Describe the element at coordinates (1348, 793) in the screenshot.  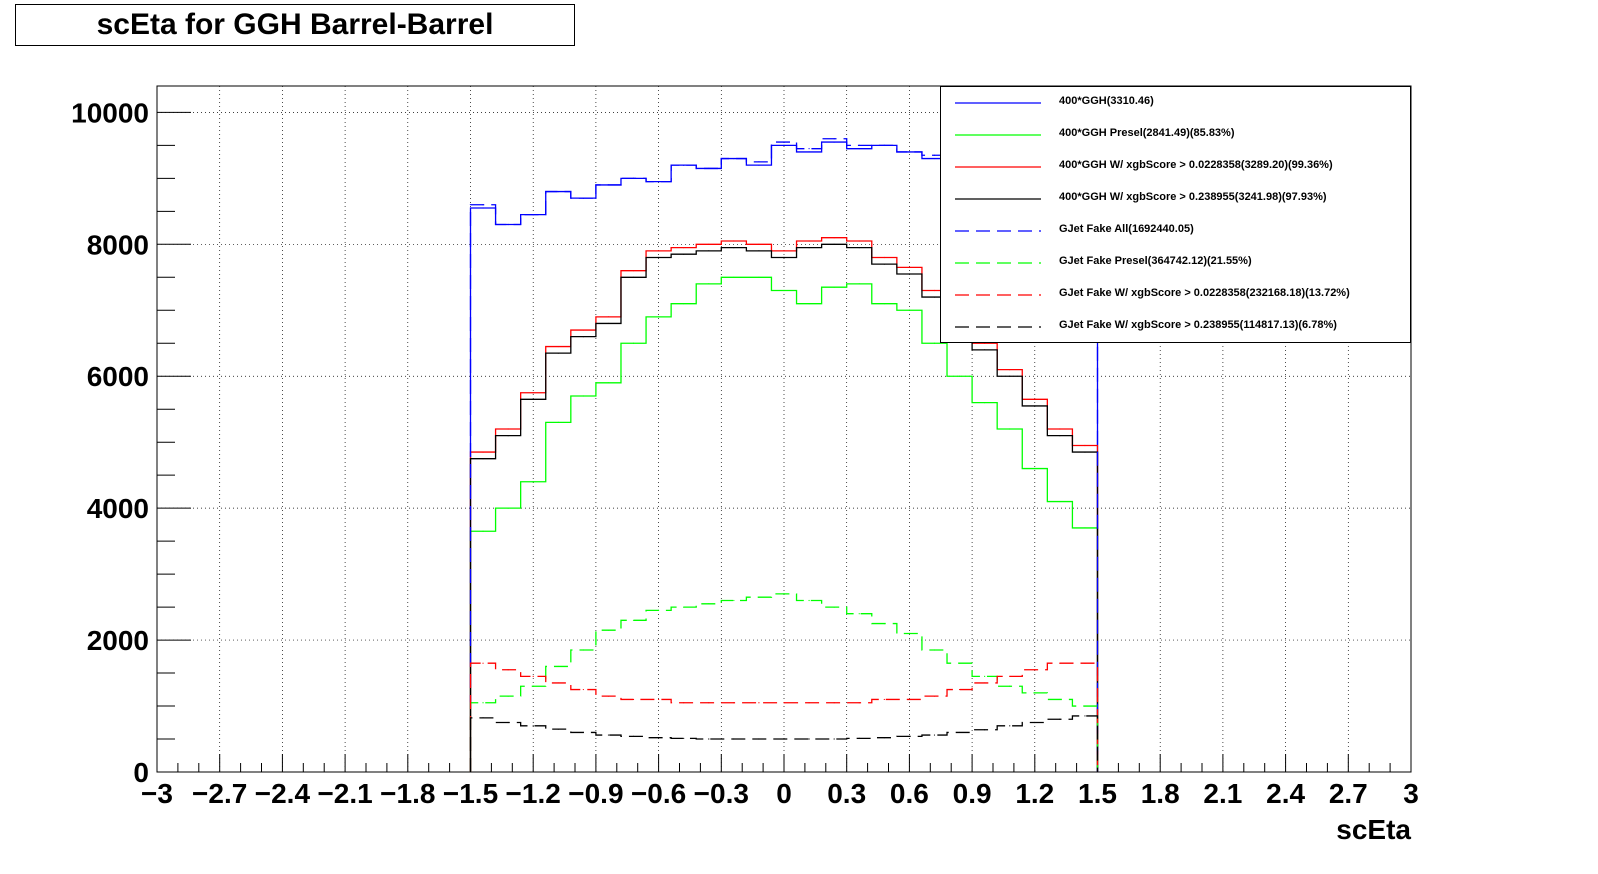
I see `x-tick-label: 2.7` at that location.